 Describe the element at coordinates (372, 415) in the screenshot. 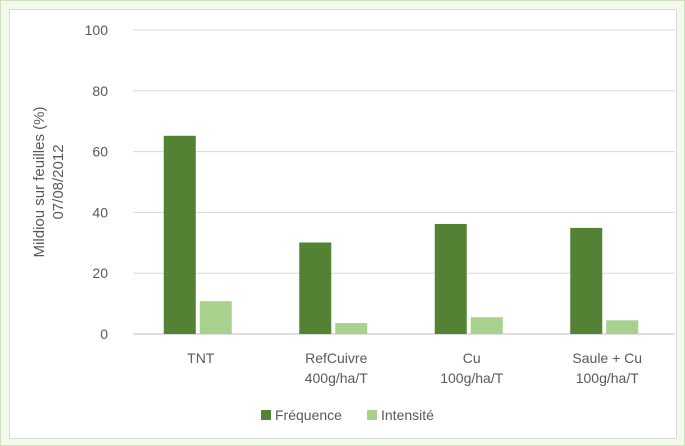

I see `legend-swatch-intensite` at that location.